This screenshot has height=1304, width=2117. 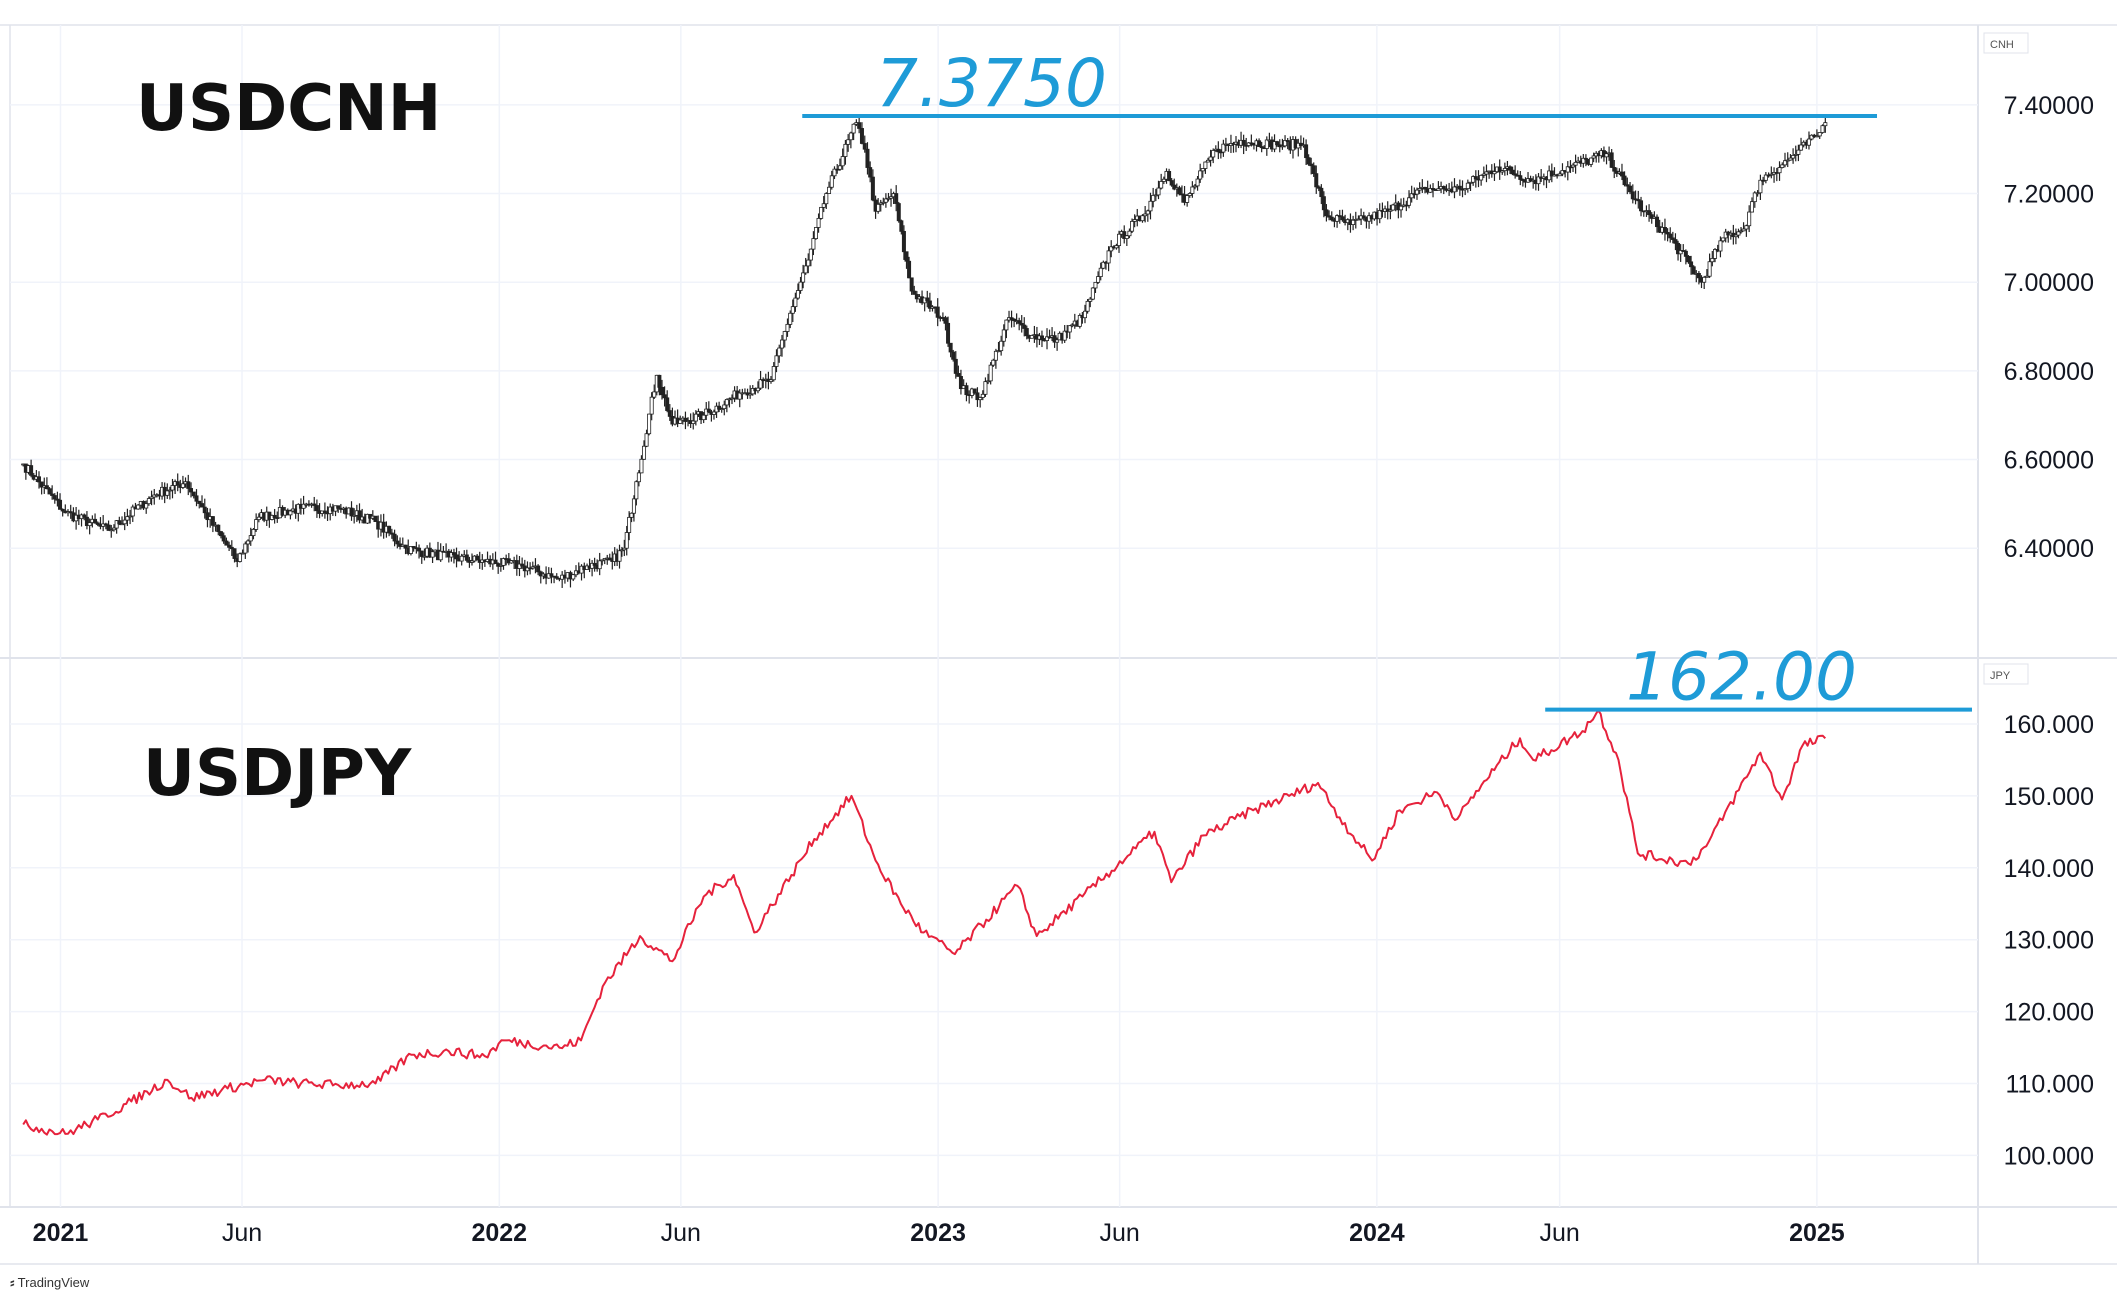 I want to click on time-tick-label: 2021, so click(x=61, y=1233).